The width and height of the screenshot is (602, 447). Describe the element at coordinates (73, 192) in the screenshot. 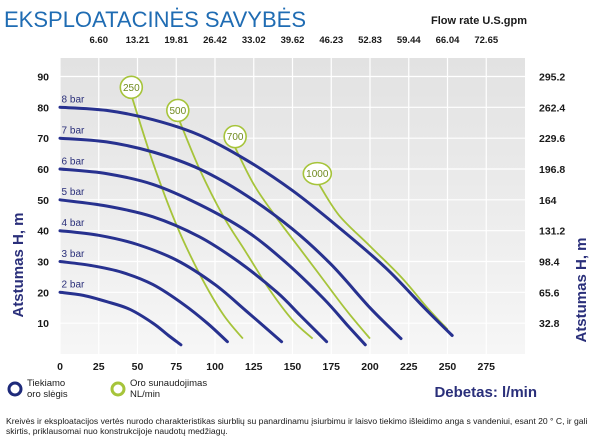

I see `pressure-label: 5 bar` at that location.